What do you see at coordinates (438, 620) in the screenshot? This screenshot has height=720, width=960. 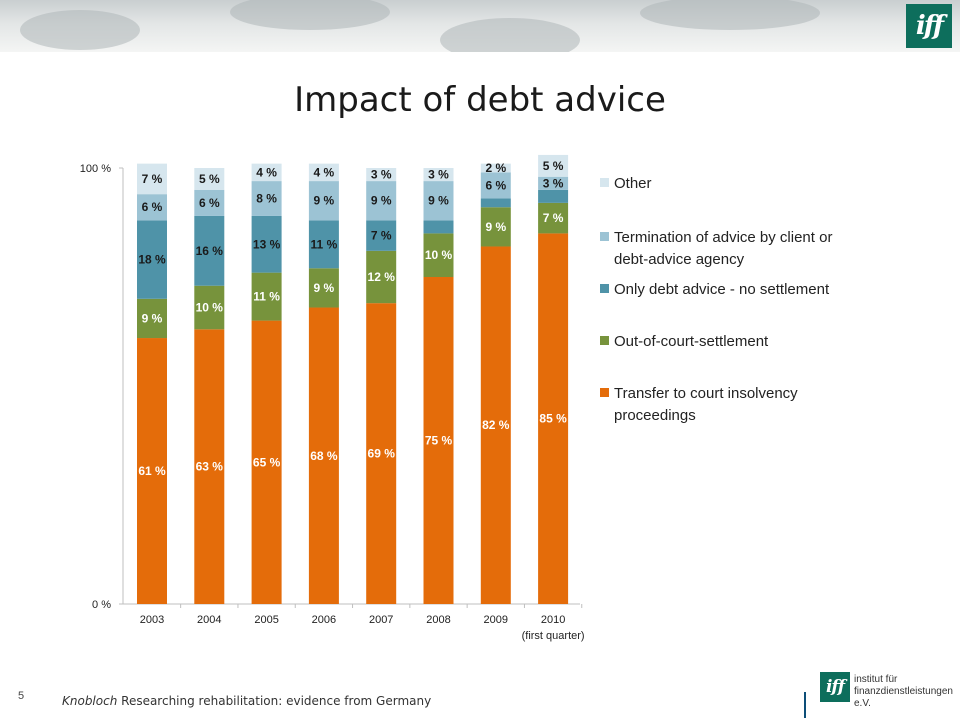 I see `x-tick-label: 2008` at bounding box center [438, 620].